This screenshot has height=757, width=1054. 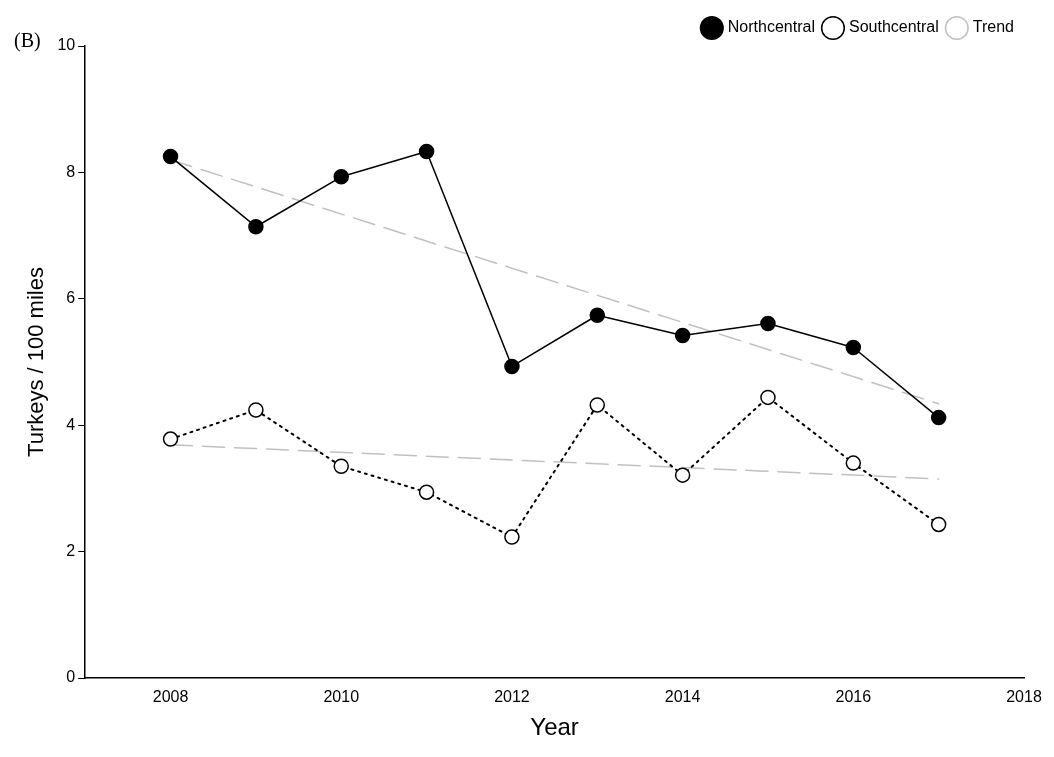 What do you see at coordinates (341, 697) in the screenshot?
I see `x-tick-label: 2010` at bounding box center [341, 697].